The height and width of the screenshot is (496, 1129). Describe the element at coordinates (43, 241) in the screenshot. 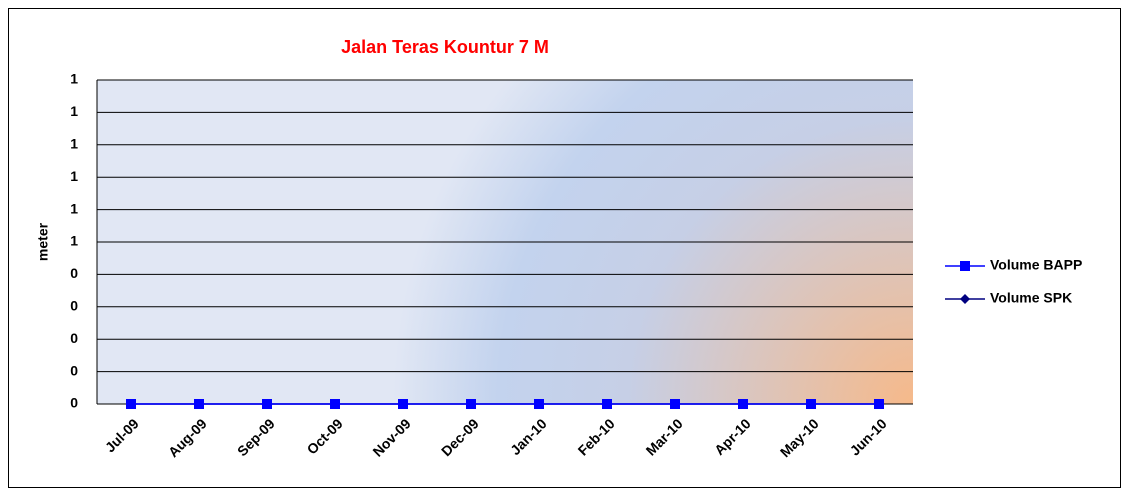

I see `y-axis-label: meter` at that location.